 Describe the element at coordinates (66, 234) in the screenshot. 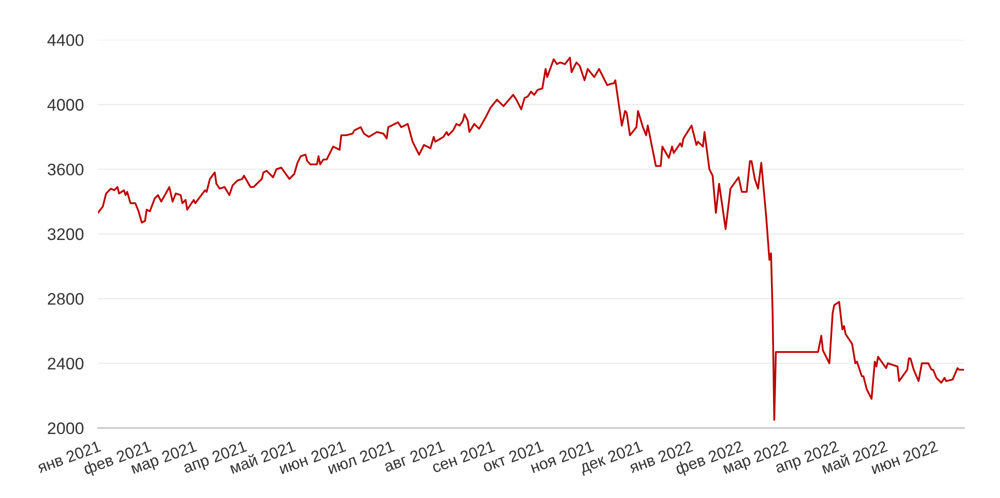

I see `y-tick-label: 3200` at that location.